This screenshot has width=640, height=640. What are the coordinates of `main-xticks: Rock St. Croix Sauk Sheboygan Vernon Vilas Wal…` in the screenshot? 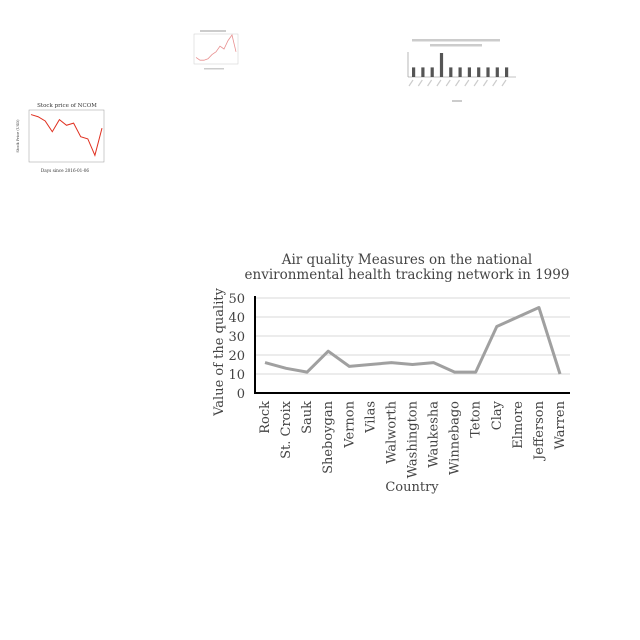 It's located at (413, 439).